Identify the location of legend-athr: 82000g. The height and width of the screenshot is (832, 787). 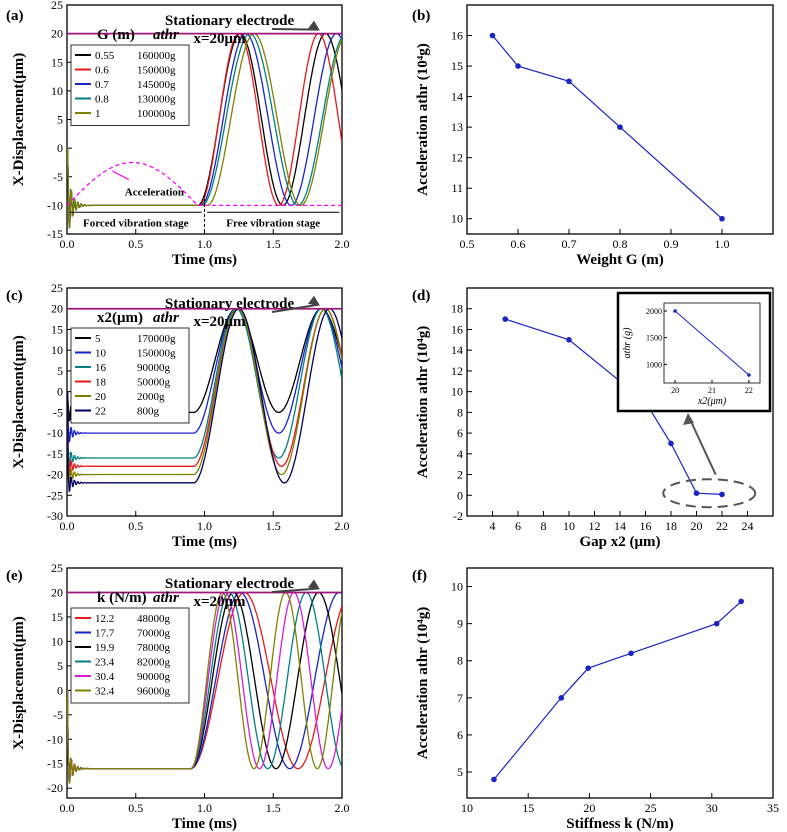
(154, 663).